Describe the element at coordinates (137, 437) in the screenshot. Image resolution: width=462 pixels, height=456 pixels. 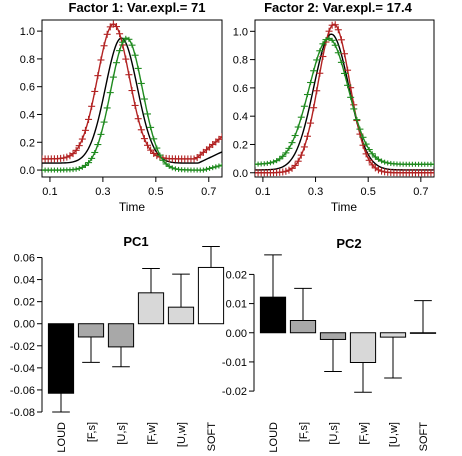
I see `pc1-category-labels: LOUD [F,s] [U,s] [F,w] [U,w] SOFT` at that location.